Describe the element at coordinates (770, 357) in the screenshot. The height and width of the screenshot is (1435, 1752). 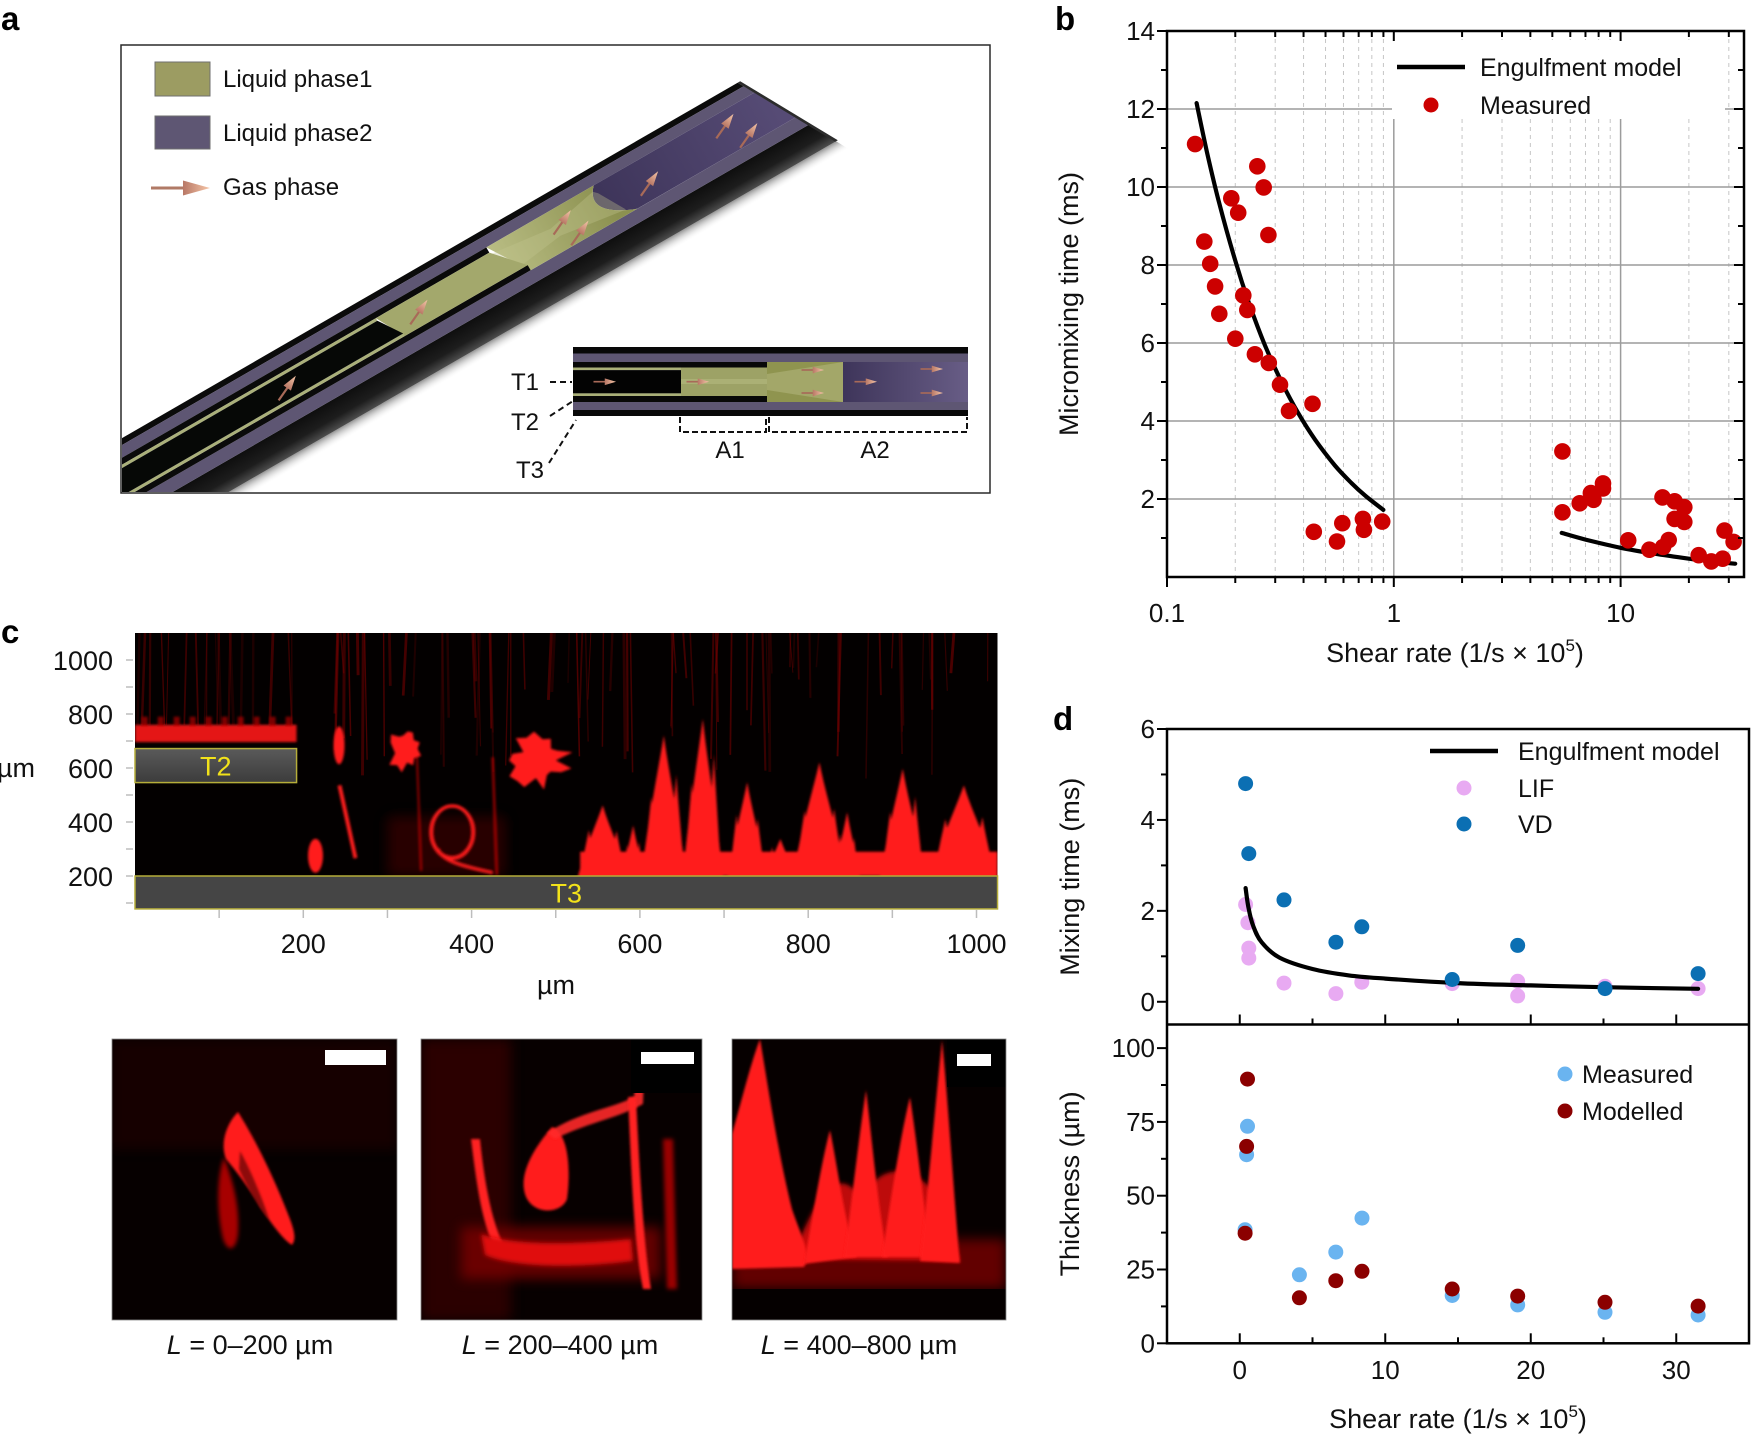
I see `inset-t3-wall-top` at that location.